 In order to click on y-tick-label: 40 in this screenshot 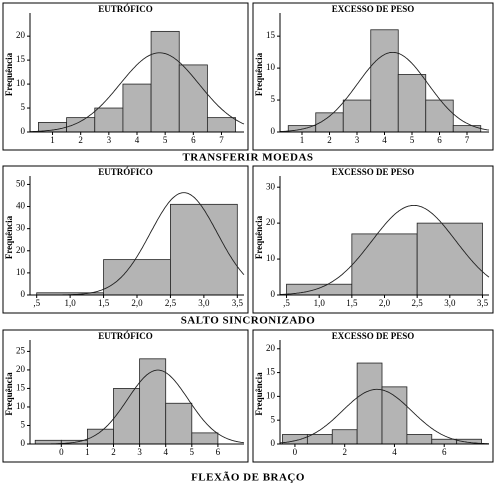, I will do `click(21, 206)`.